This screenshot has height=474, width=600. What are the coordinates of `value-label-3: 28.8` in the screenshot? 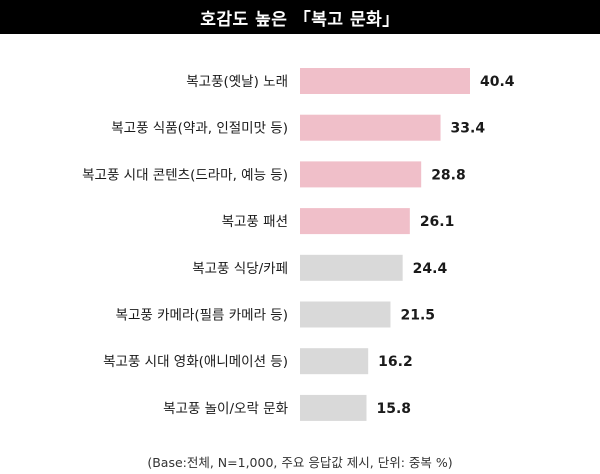 It's located at (448, 175).